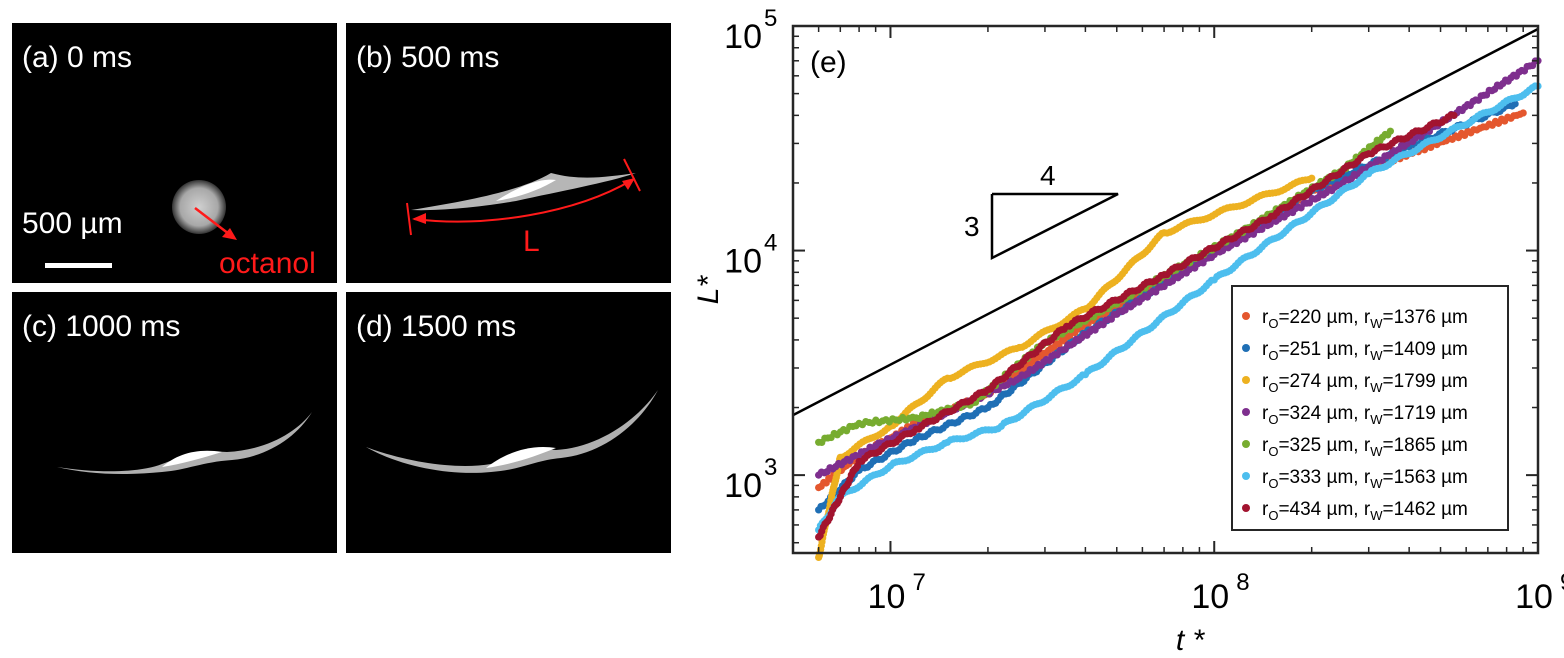 The height and width of the screenshot is (658, 1564). What do you see at coordinates (1054, 226) in the screenshot?
I see `slope-triangle-shape` at bounding box center [1054, 226].